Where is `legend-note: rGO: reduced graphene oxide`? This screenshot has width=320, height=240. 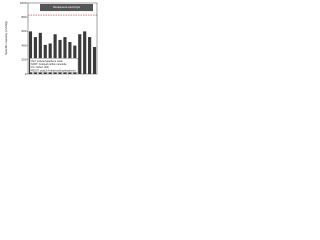 legend-note: rGO: reduced graphene oxide is located at coordinates (47, 61).